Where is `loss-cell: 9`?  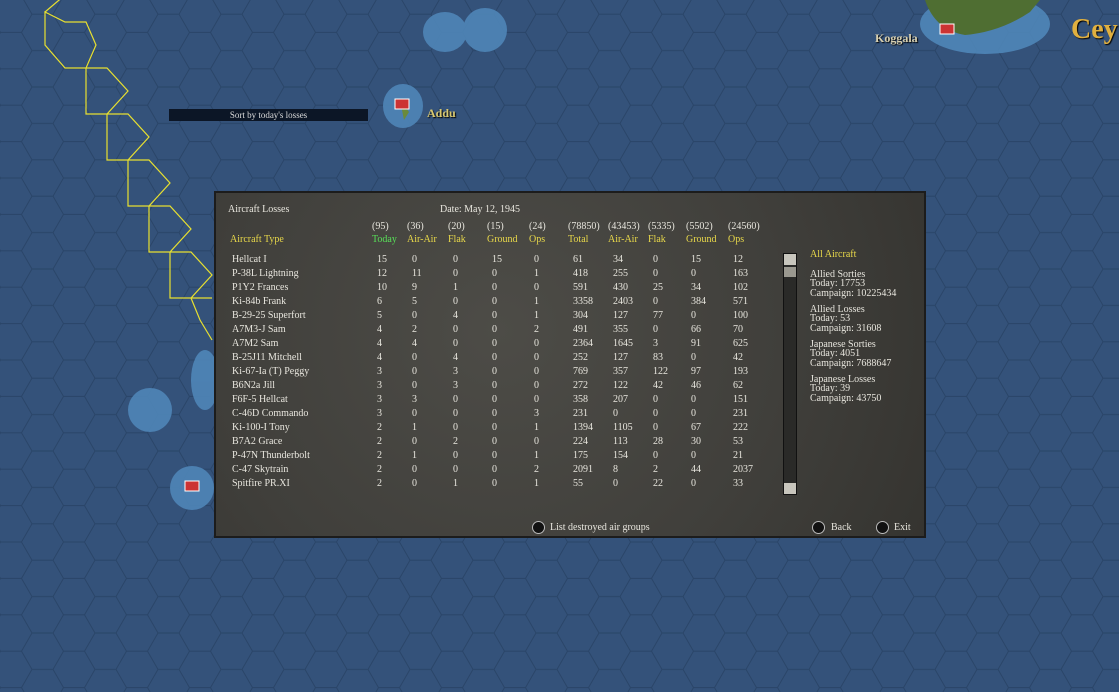 loss-cell: 9 is located at coordinates (414, 287).